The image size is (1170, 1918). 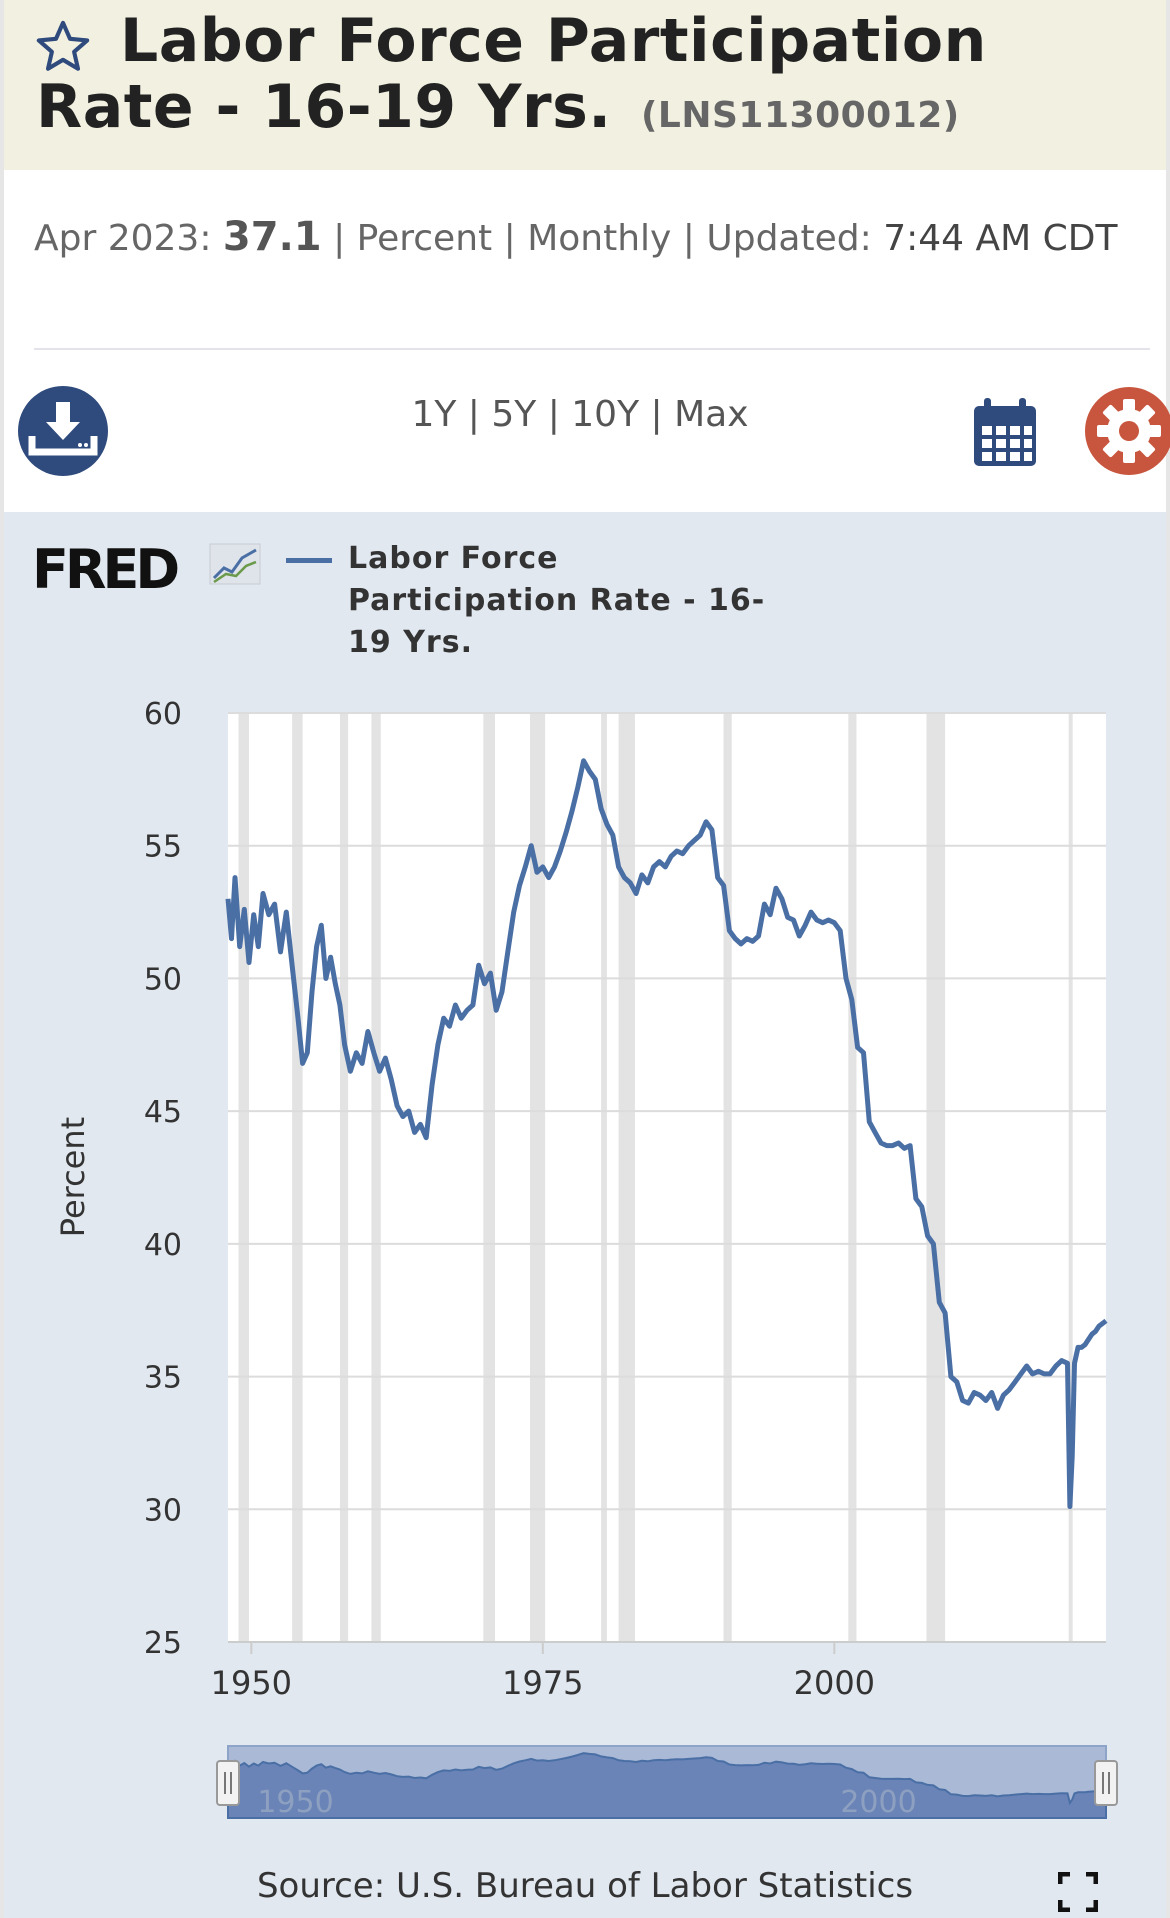 What do you see at coordinates (123, 238) in the screenshot?
I see `observation-date: Apr 2023:` at bounding box center [123, 238].